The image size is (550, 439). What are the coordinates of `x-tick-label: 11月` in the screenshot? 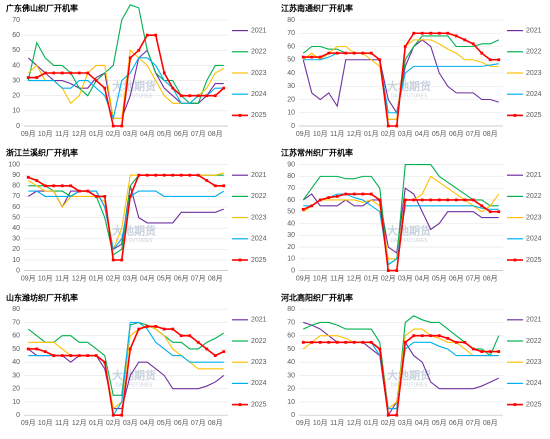 It's located at (62, 278).